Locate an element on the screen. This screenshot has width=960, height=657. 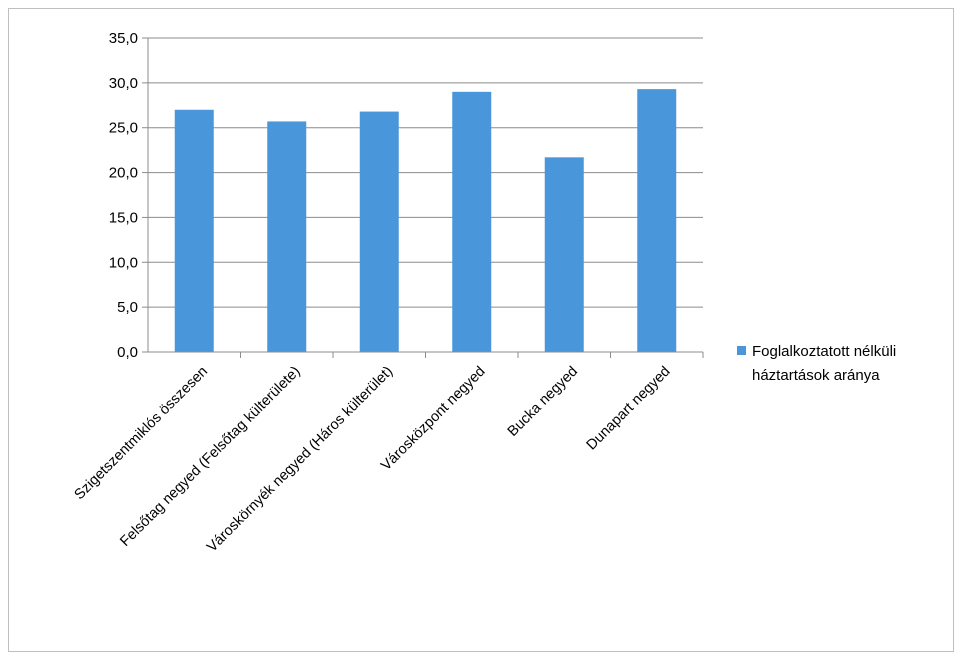
y-tick-label: 15,0 is located at coordinates (123, 217).